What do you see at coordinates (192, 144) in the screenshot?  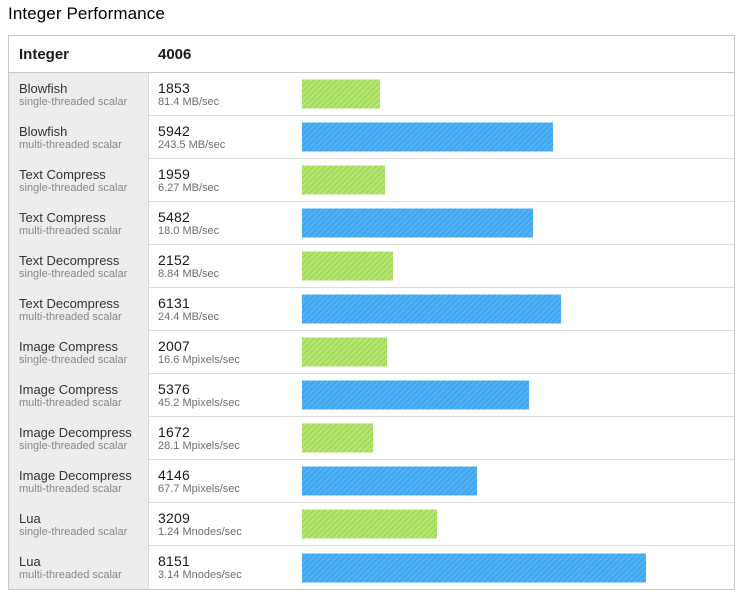 I see `score-rate: 243.5 MB/sec` at bounding box center [192, 144].